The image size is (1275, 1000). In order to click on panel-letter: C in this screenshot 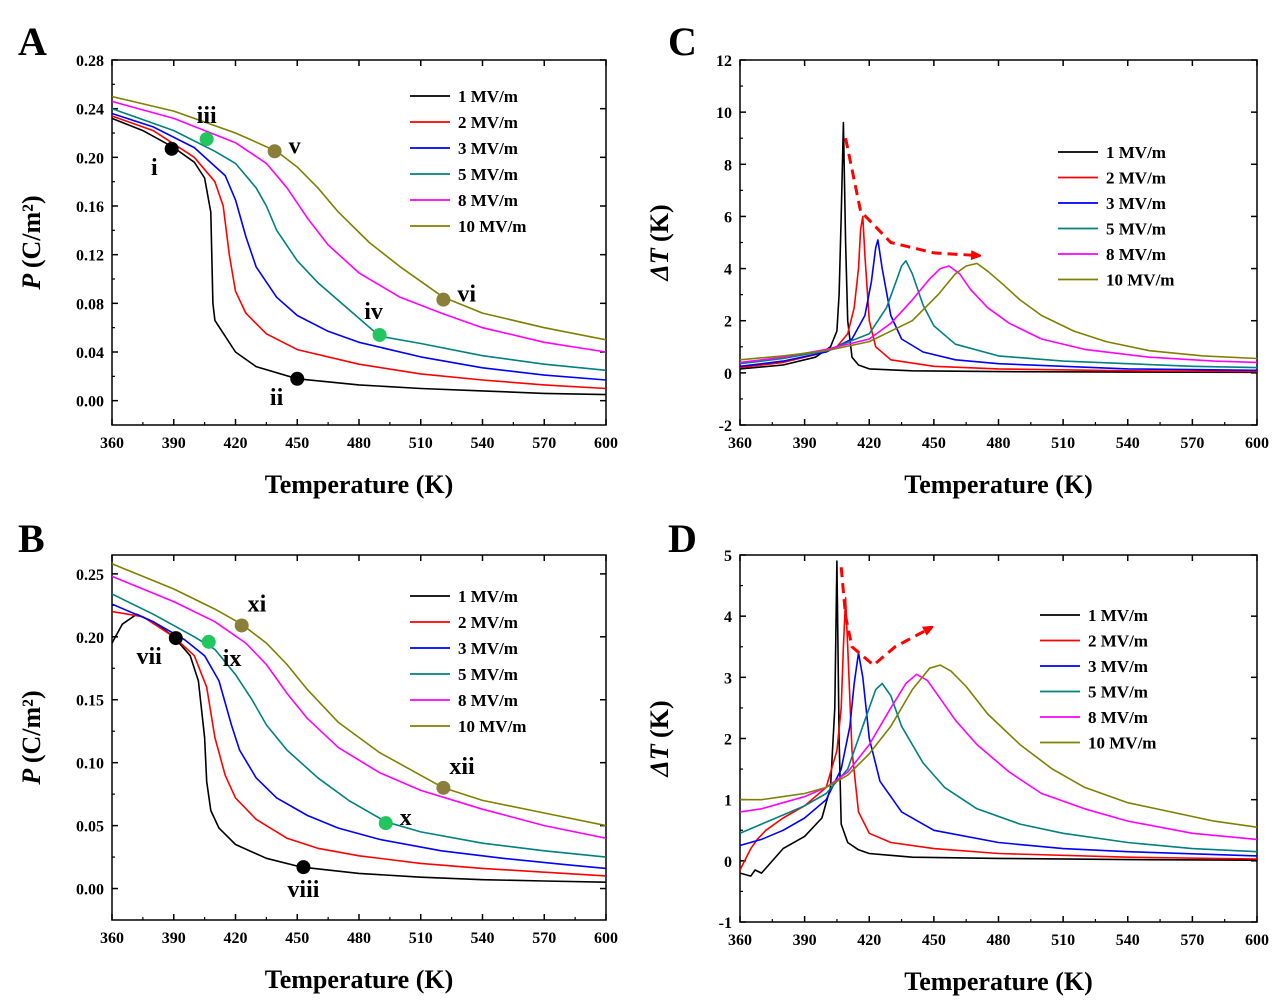, I will do `click(682, 41)`.